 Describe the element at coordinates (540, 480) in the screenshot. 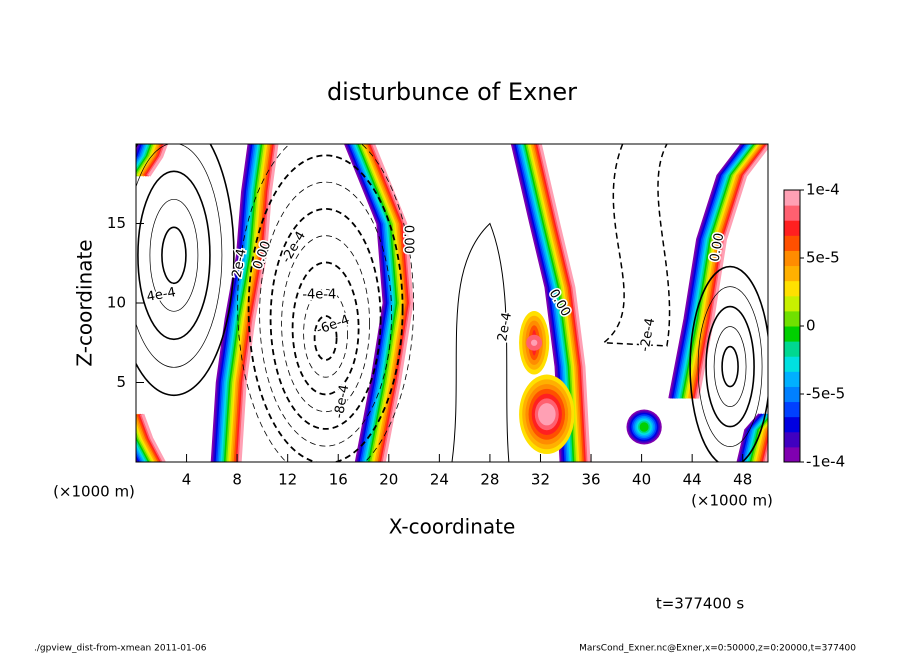

I see `x-tick-label: 32` at that location.